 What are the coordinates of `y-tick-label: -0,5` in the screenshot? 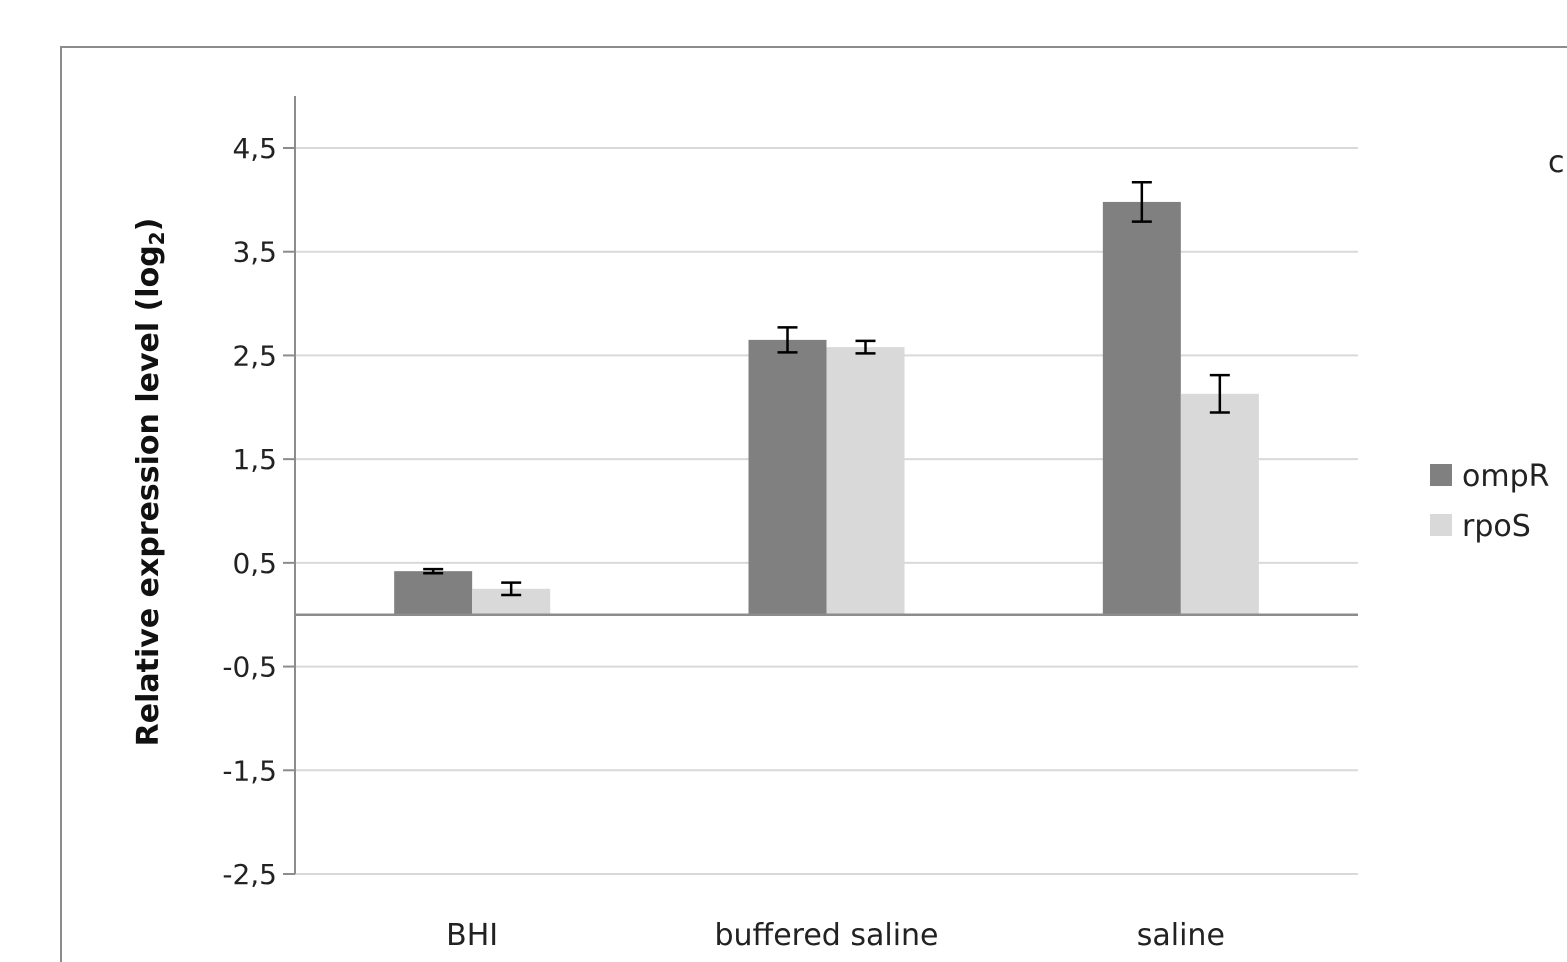 It's located at (249, 667).